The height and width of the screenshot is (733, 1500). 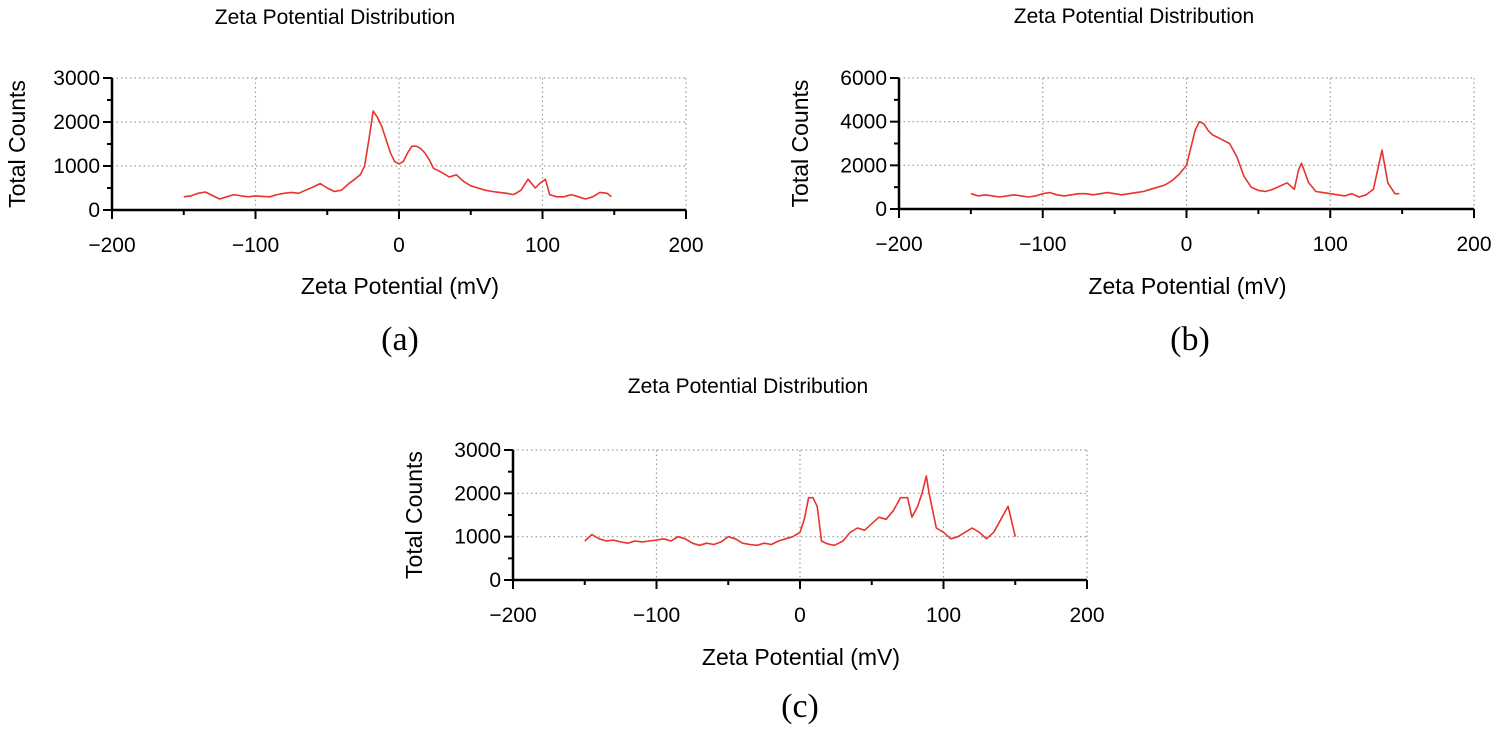 I want to click on chart-1-x-axis-label: Zeta Potential (mV), so click(x=400, y=286).